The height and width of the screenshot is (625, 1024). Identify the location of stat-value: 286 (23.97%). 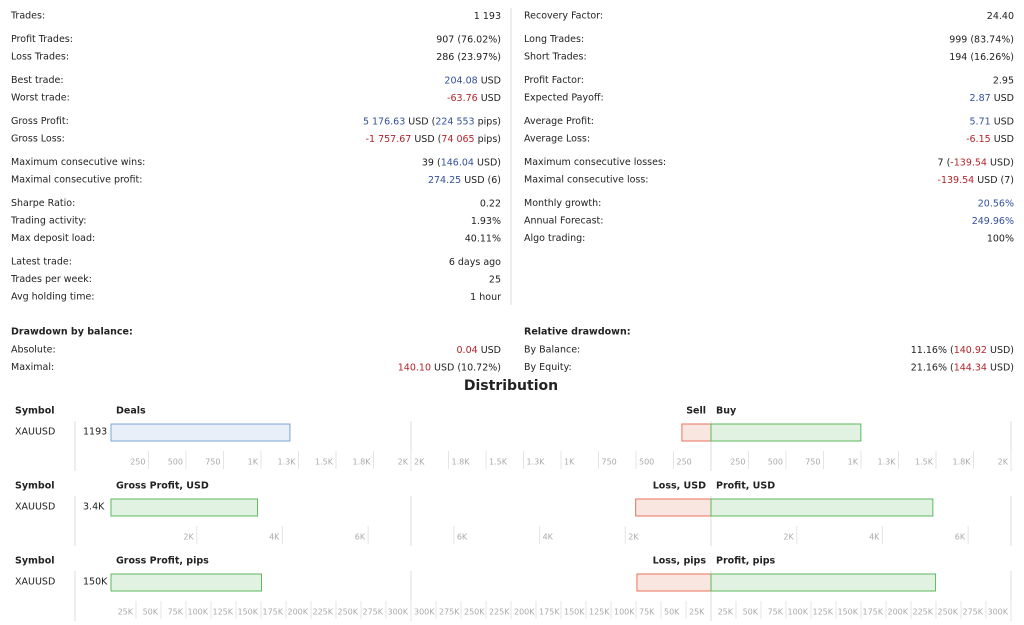
(468, 57).